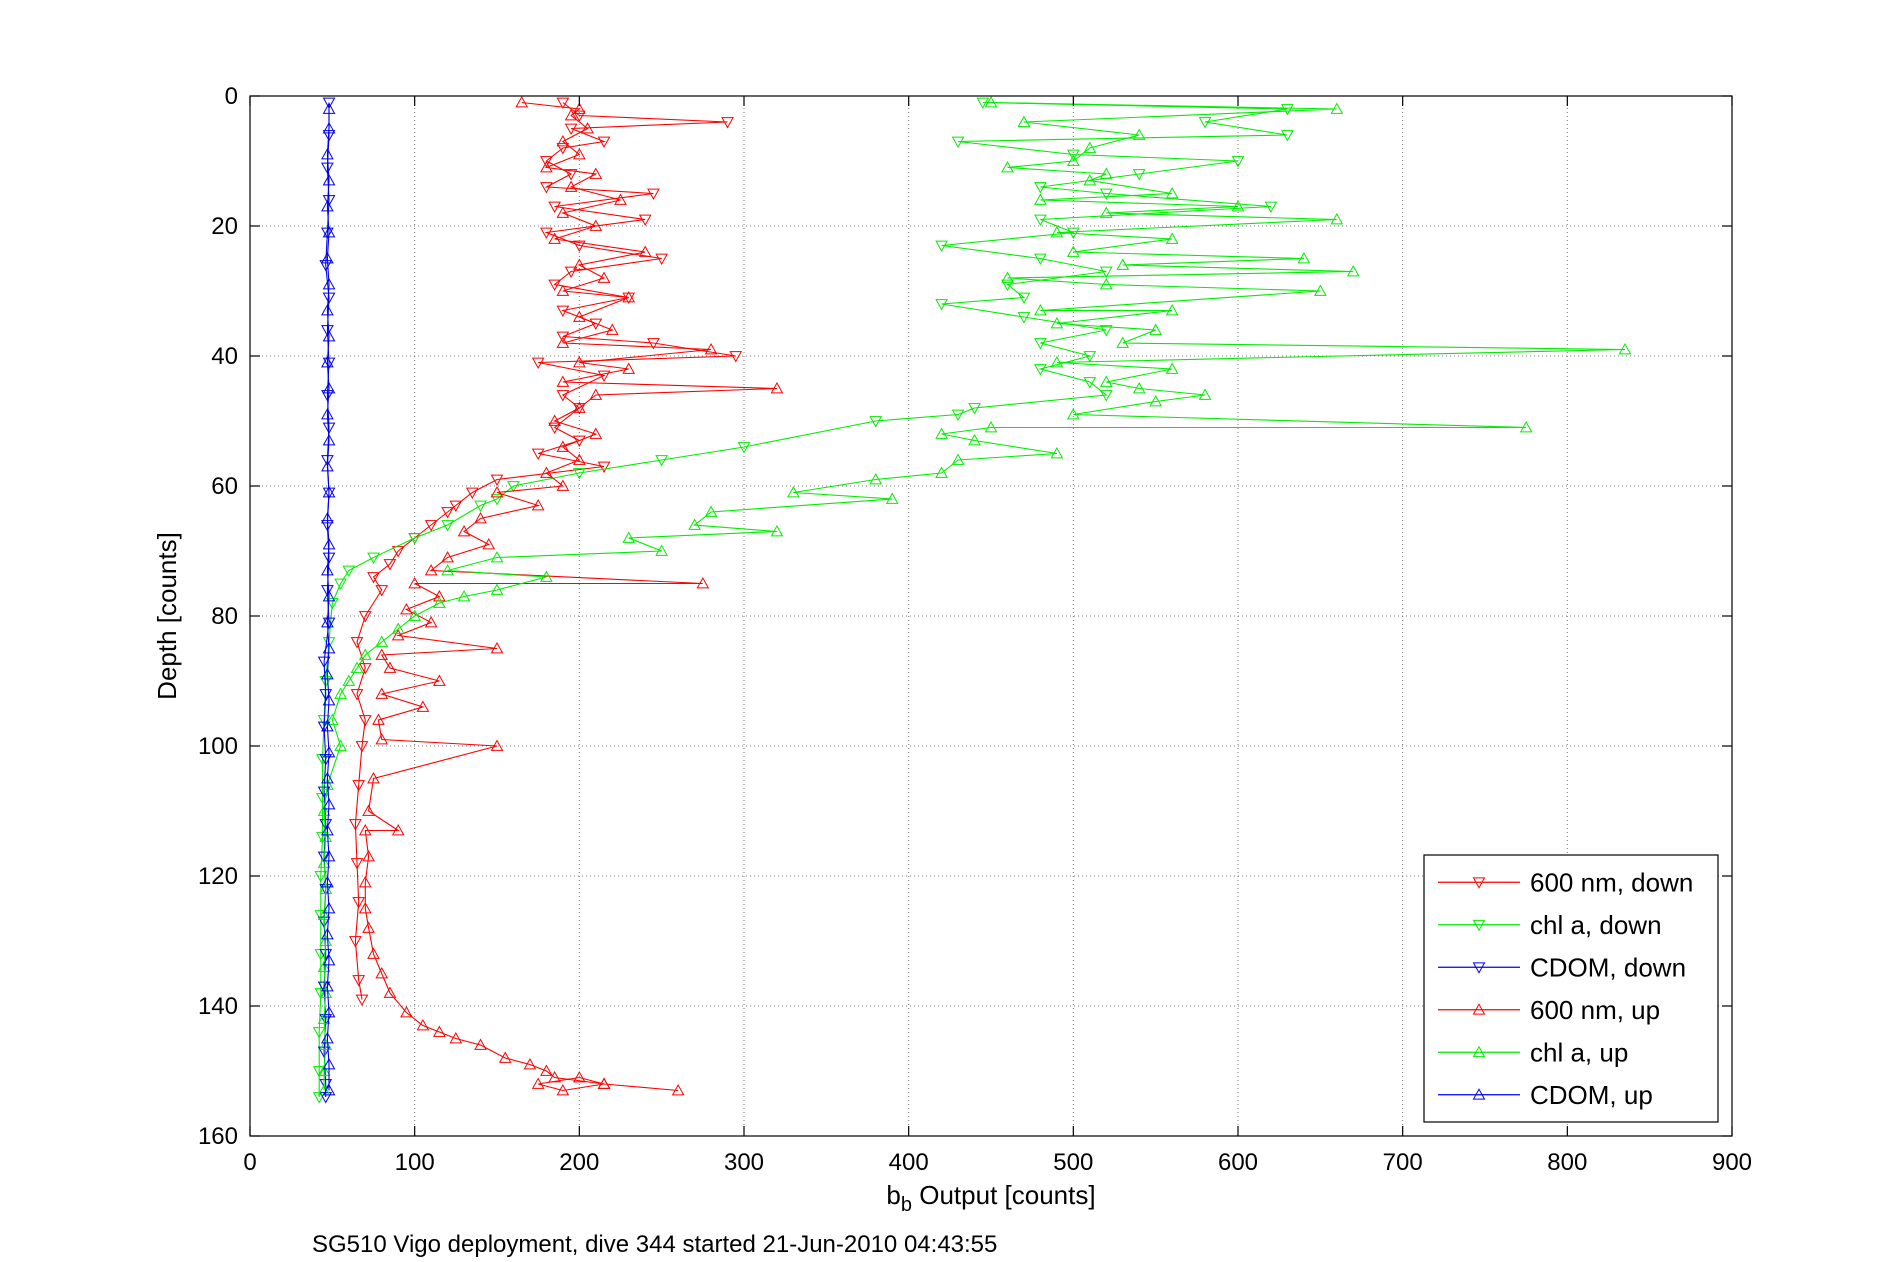 The width and height of the screenshot is (1891, 1262). Describe the element at coordinates (1732, 1162) in the screenshot. I see `x-tick-label: 900` at that location.